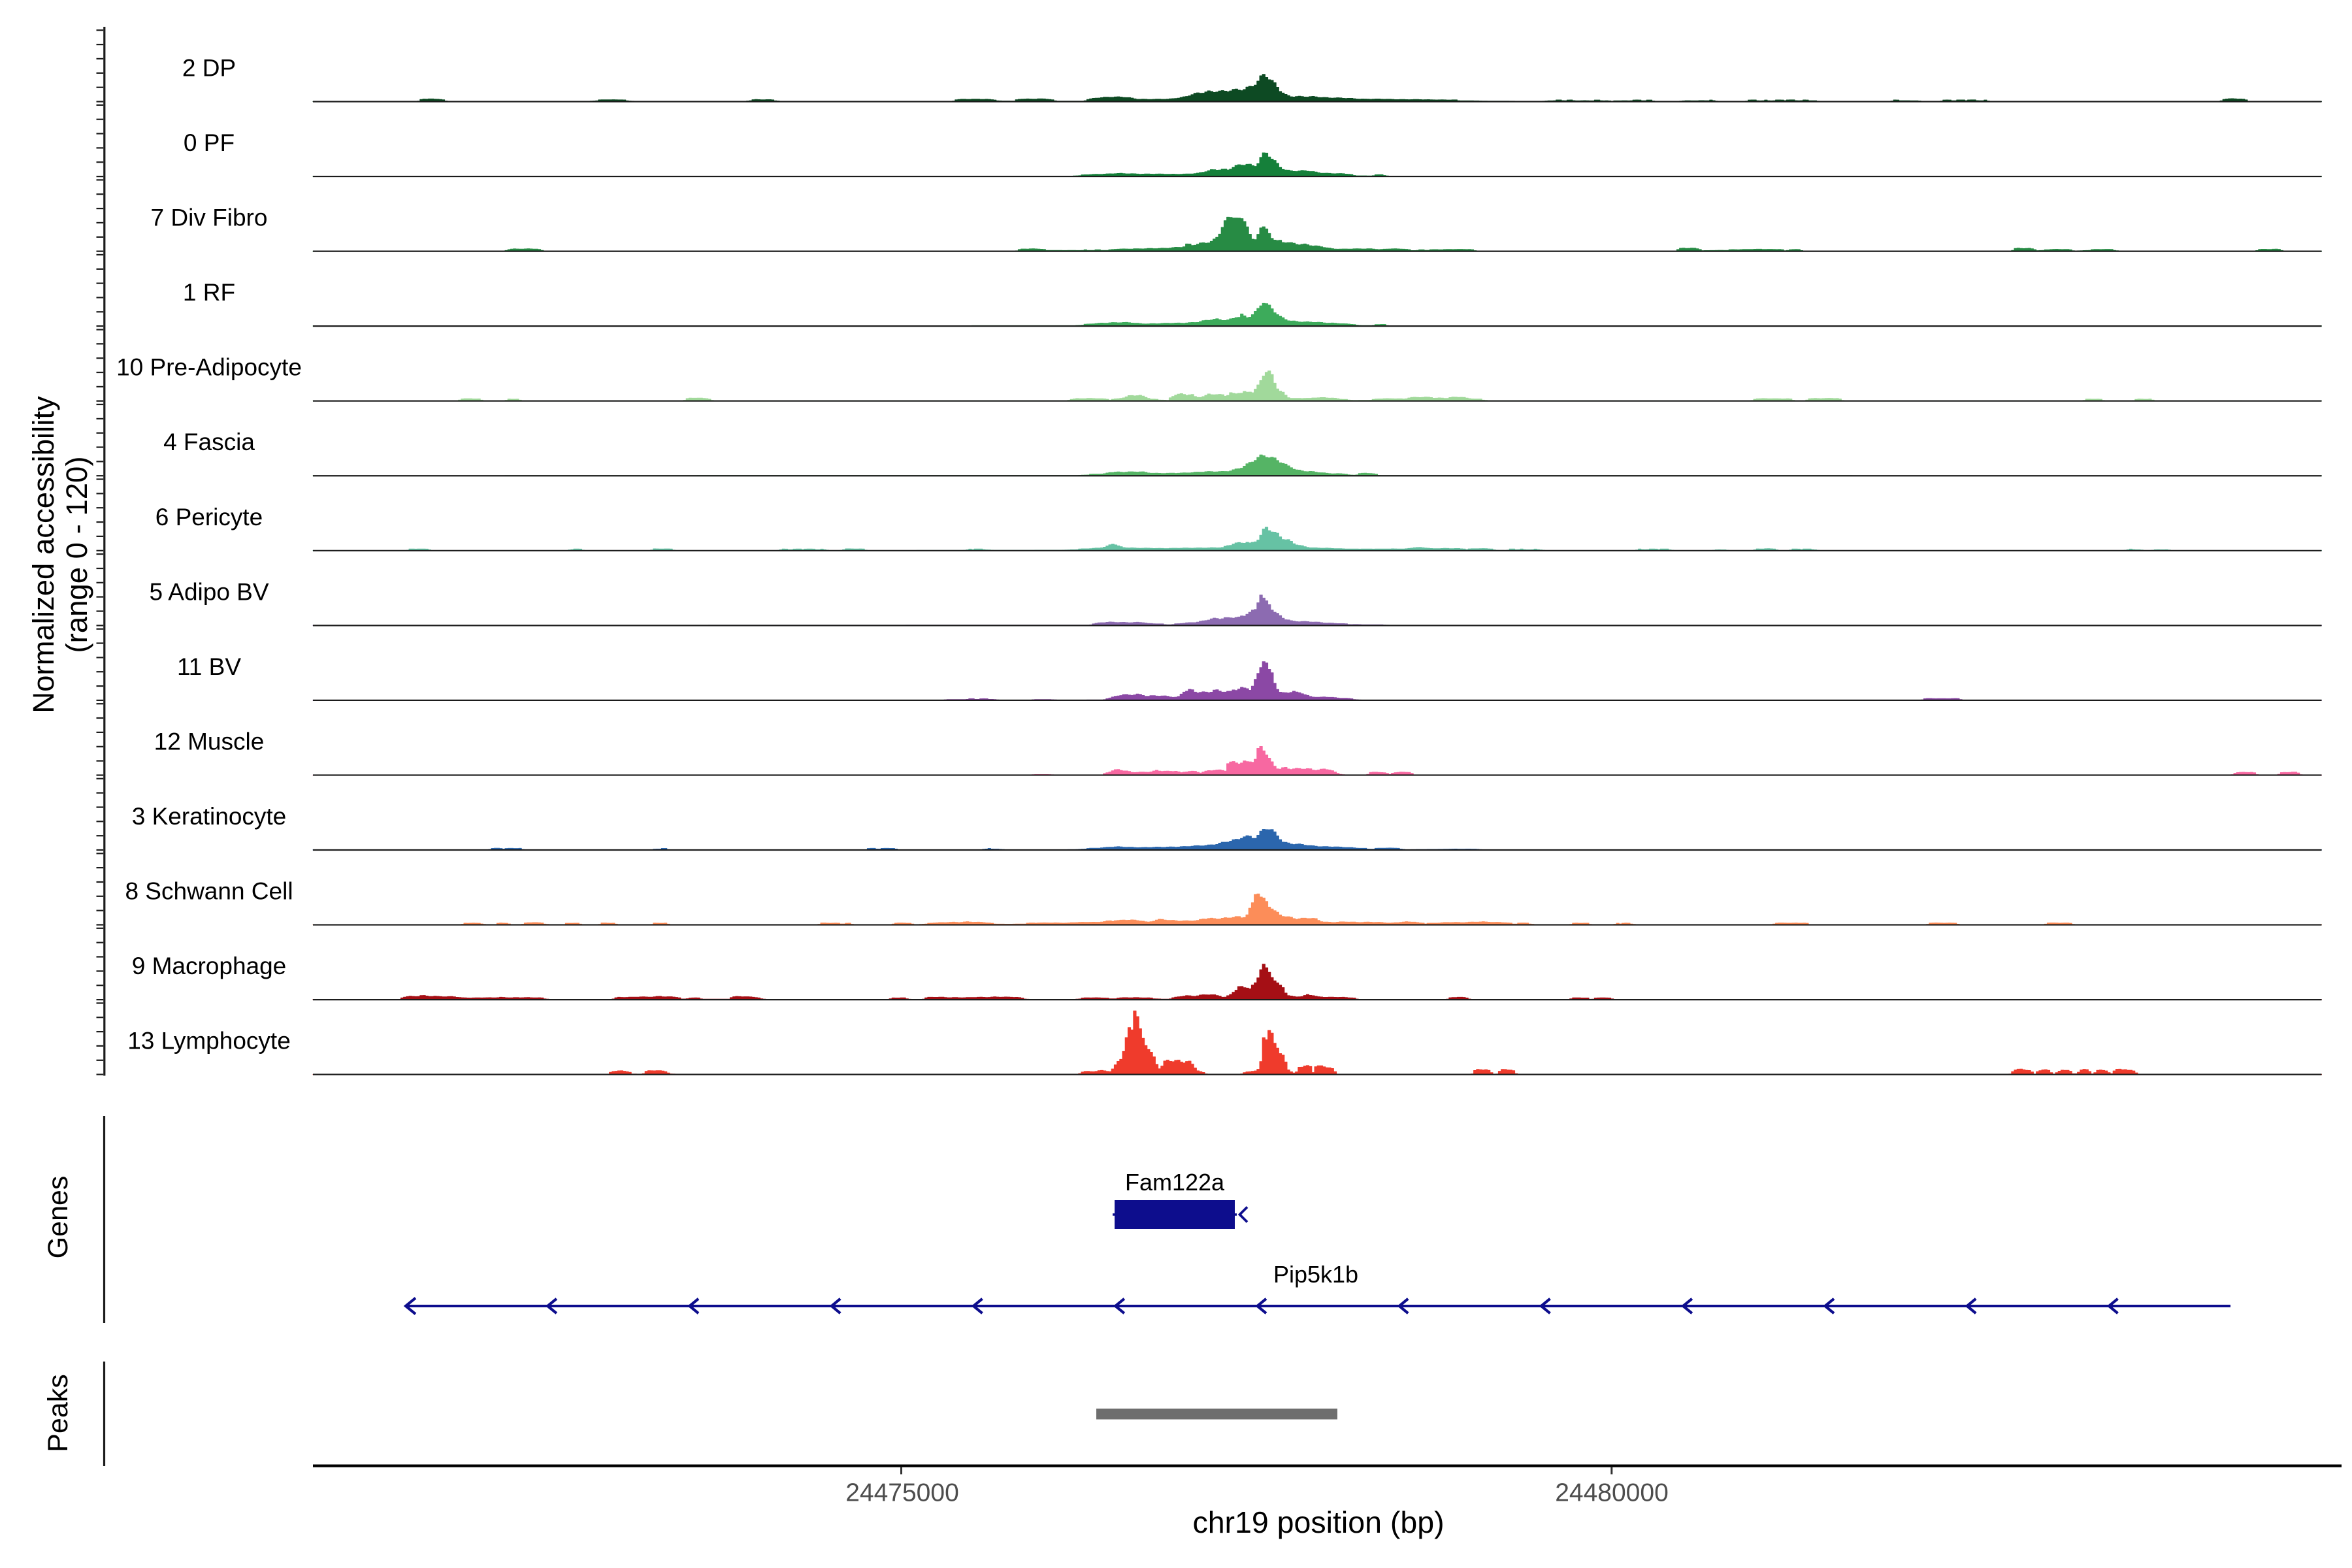  I want to click on svg-text: 13 Lymphocyte, so click(209, 1041).